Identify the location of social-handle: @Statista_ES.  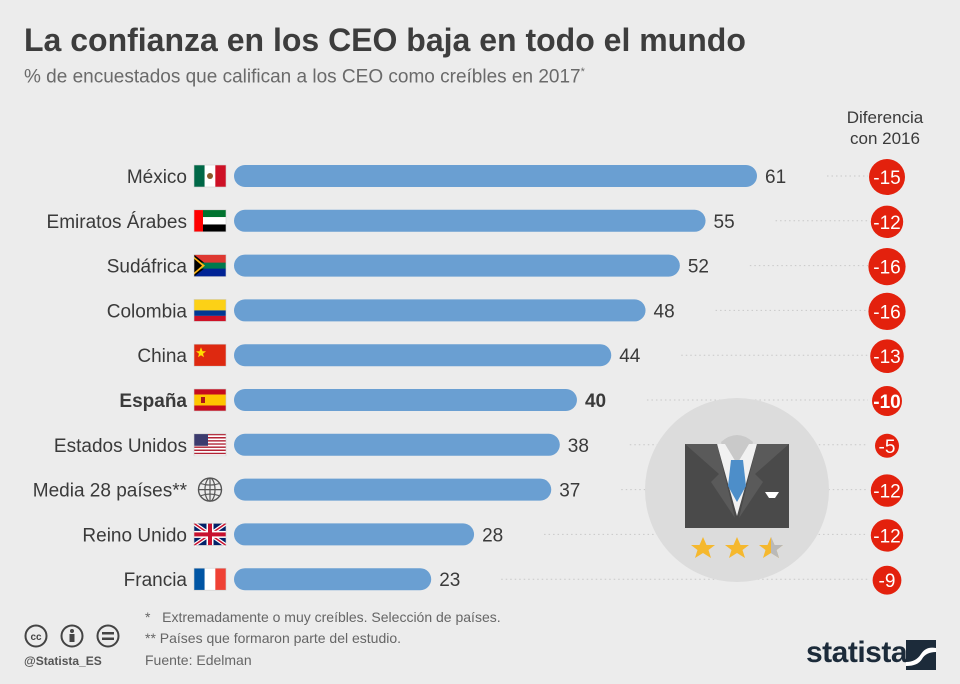
(63, 661).